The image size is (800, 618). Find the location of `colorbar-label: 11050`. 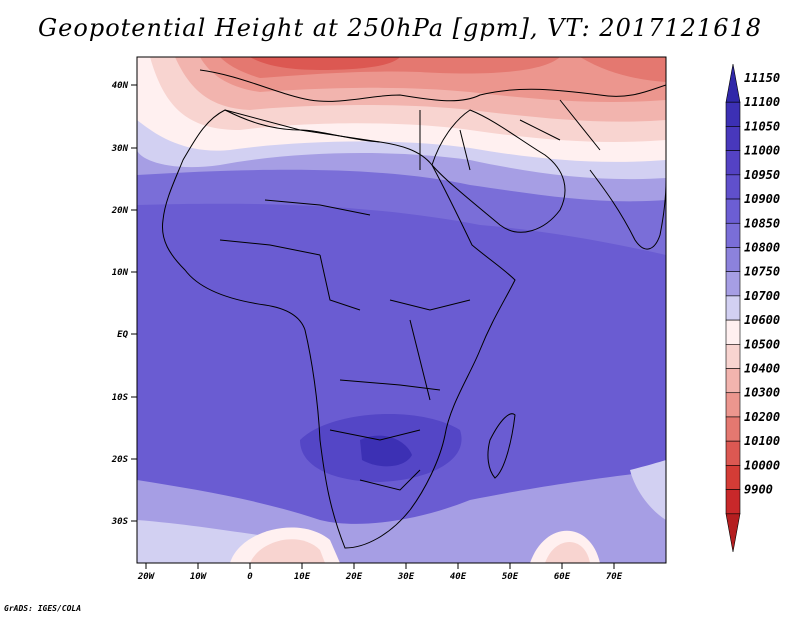

colorbar-label: 11050 is located at coordinates (762, 126).